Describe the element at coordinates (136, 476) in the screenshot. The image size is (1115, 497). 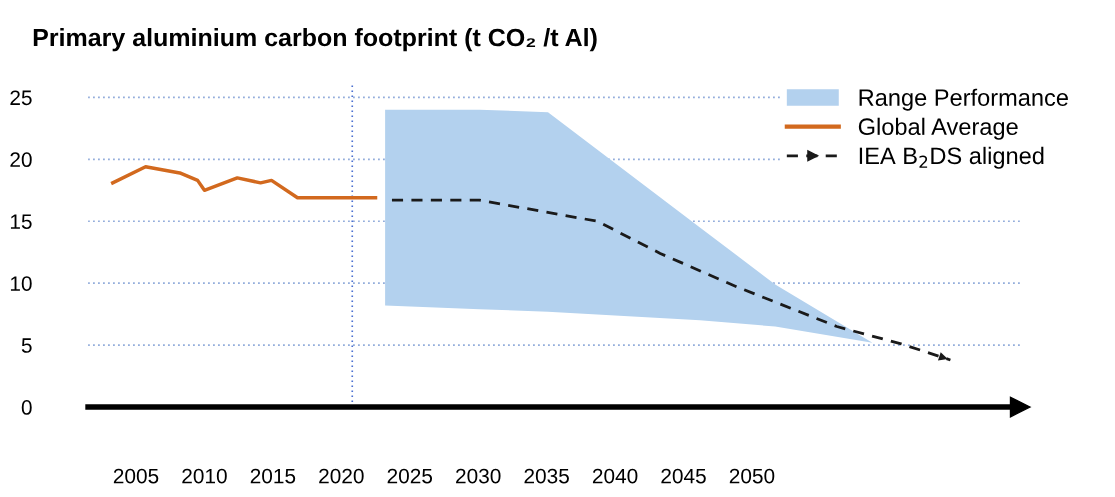
I see `x-tick-label: 2005` at that location.